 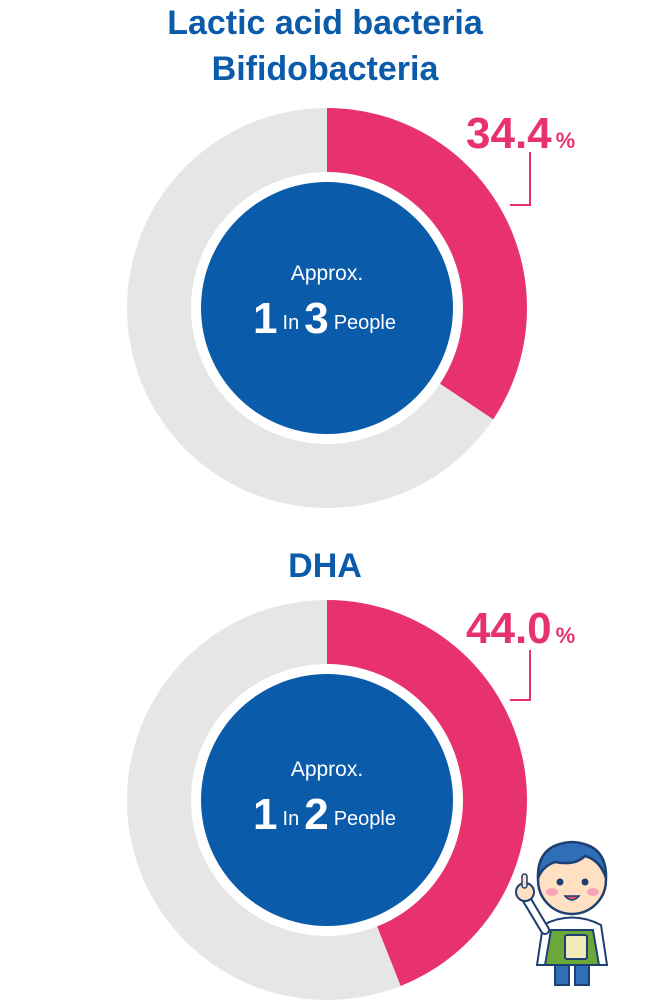 I want to click on chart2-ratio-denominator: 2, so click(x=316, y=814).